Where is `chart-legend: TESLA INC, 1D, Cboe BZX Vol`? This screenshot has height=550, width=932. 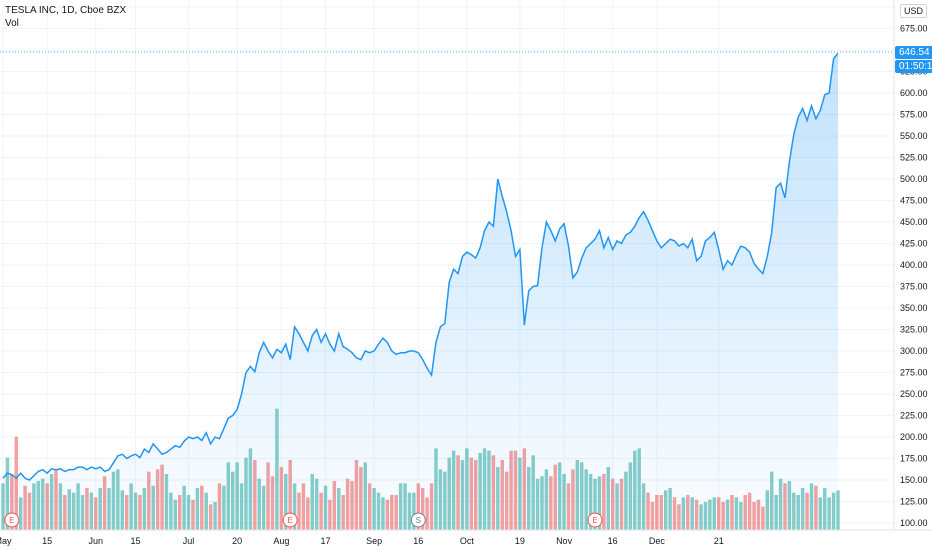
chart-legend: TESLA INC, 1D, Cboe BZX Vol is located at coordinates (65, 17).